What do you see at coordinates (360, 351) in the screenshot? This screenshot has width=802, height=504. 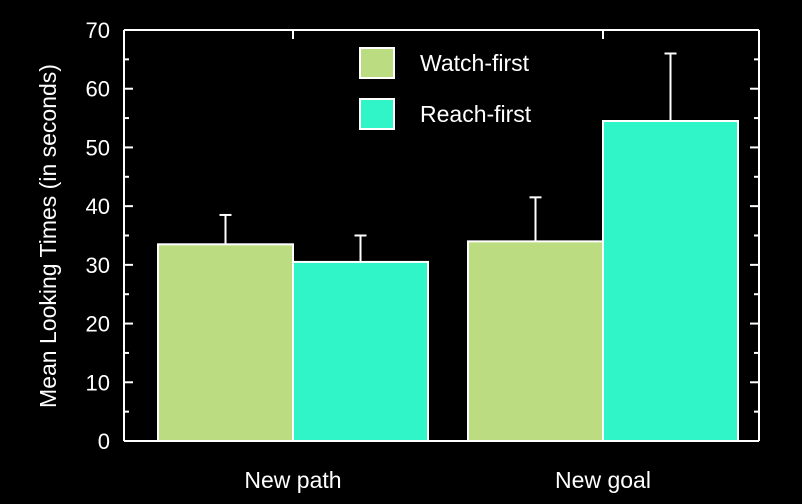 I see `bar-reach-first-new-path` at bounding box center [360, 351].